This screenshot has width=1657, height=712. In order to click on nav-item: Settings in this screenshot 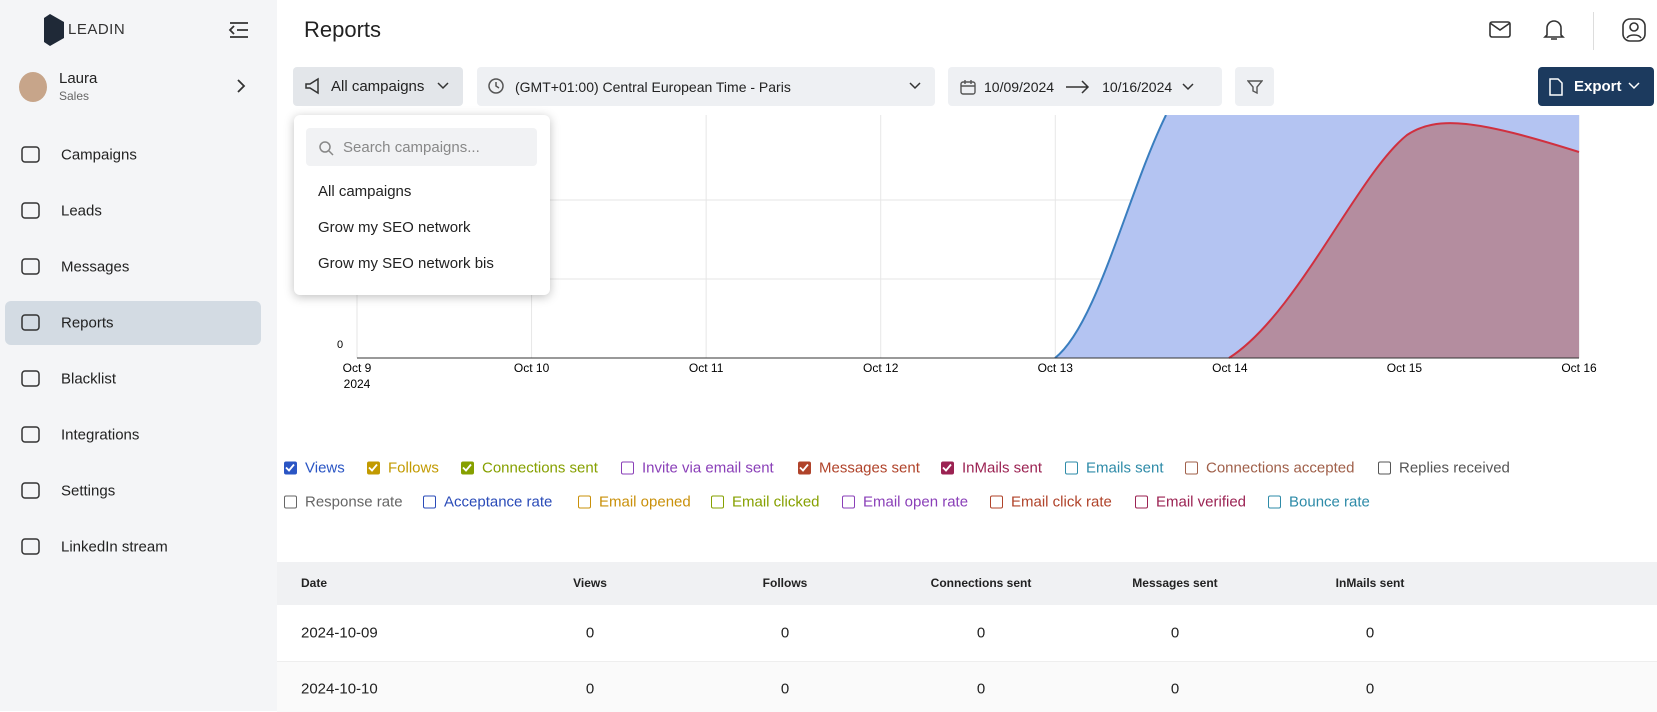, I will do `click(88, 491)`.